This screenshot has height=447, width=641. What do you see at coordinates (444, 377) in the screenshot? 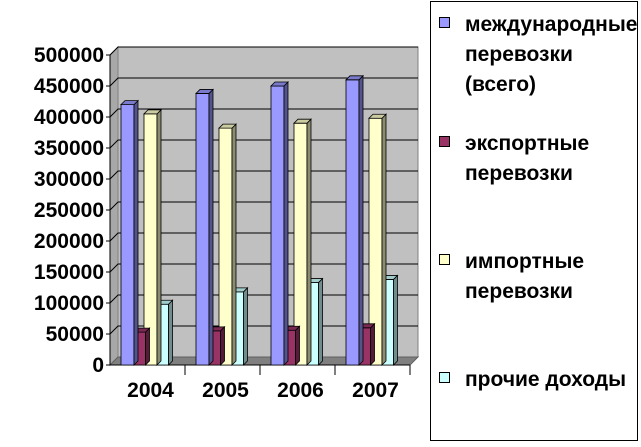
I see `legend-swatch-other` at bounding box center [444, 377].